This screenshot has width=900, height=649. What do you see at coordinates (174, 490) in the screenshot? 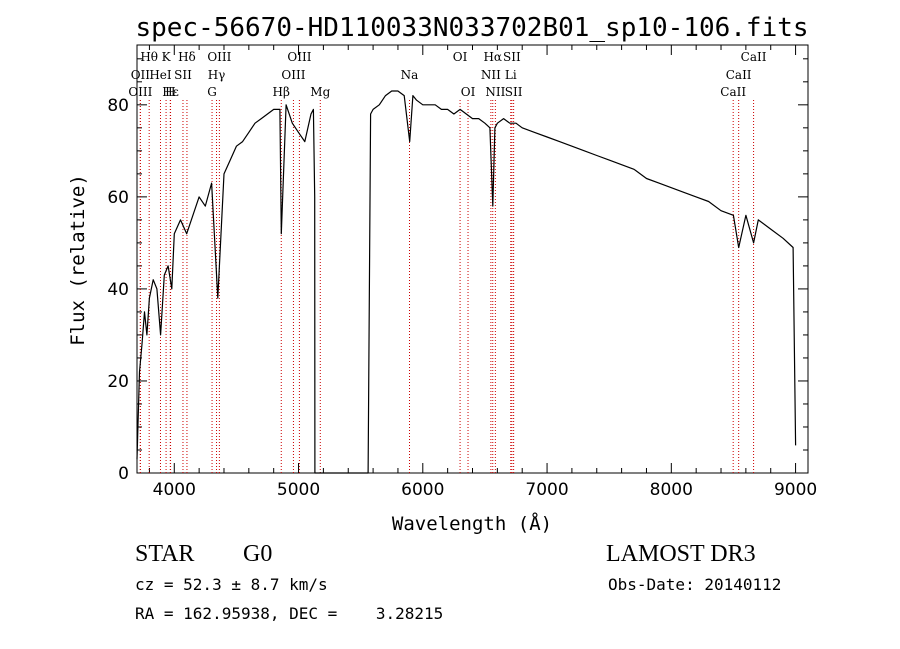
I see `x-tick-label: 4000` at bounding box center [174, 490].